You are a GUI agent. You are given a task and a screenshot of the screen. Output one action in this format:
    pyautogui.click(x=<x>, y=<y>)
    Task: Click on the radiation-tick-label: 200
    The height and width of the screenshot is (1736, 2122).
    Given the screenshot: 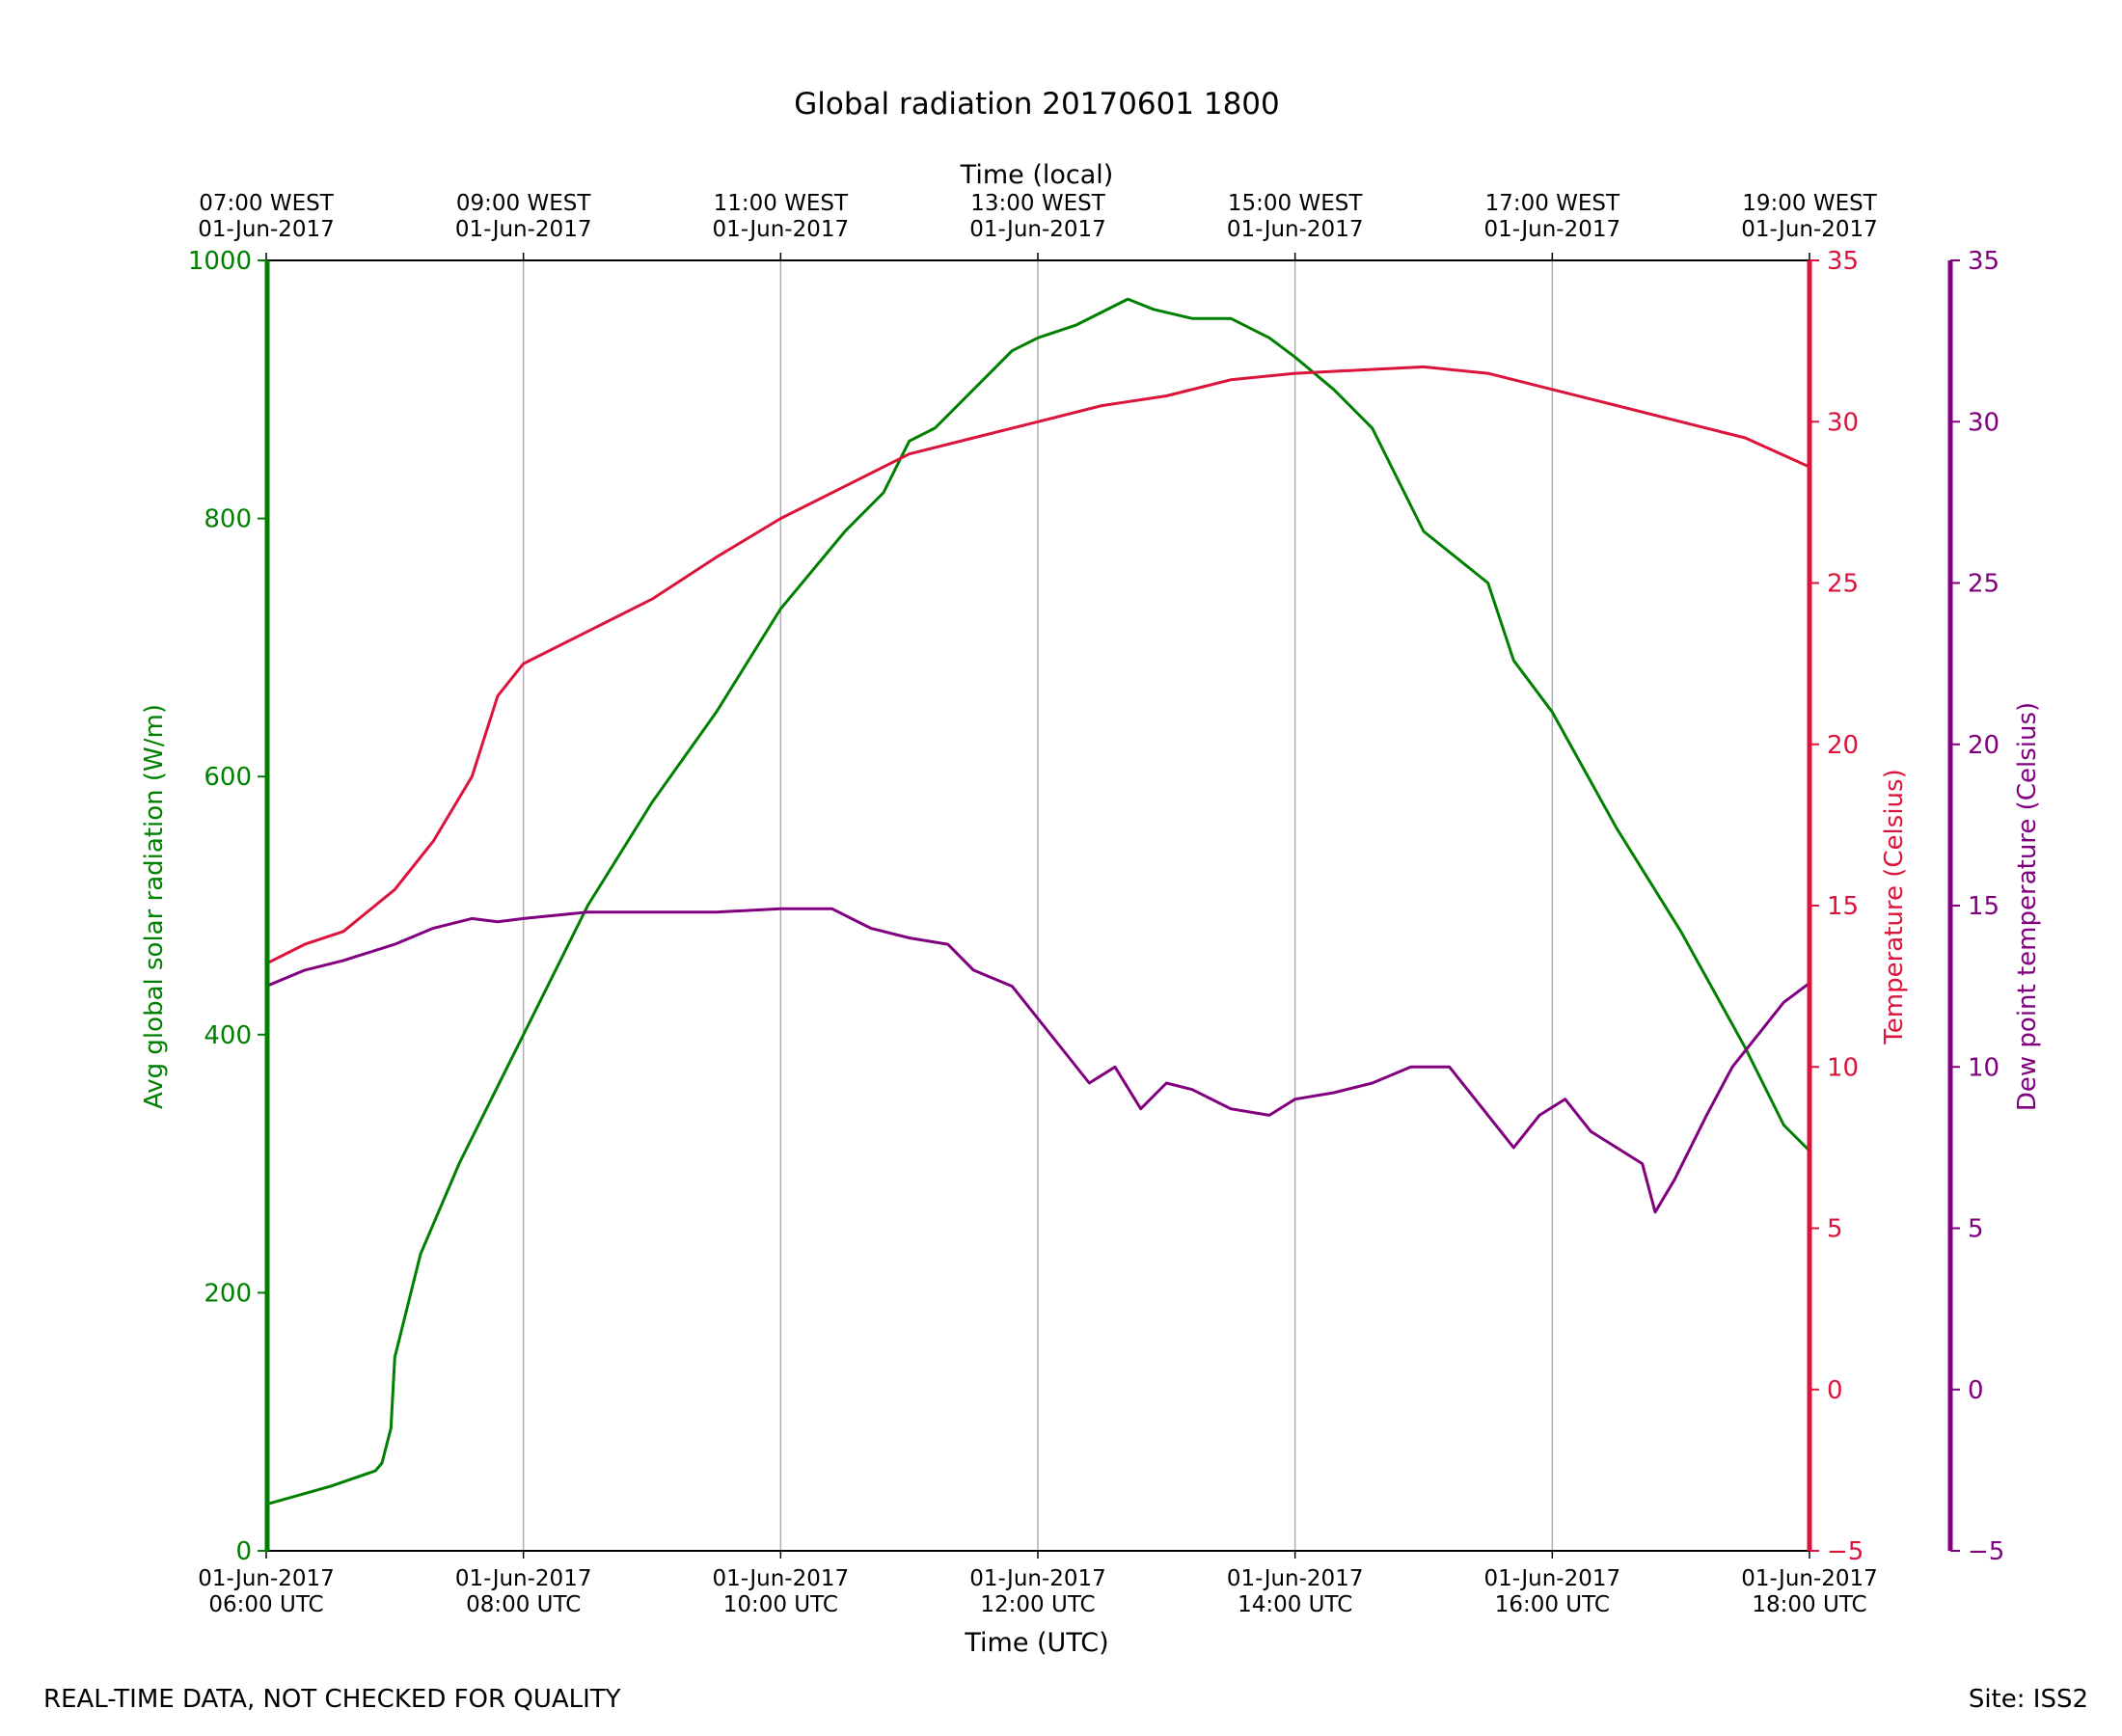 What is the action you would take?
    pyautogui.click(x=228, y=1293)
    